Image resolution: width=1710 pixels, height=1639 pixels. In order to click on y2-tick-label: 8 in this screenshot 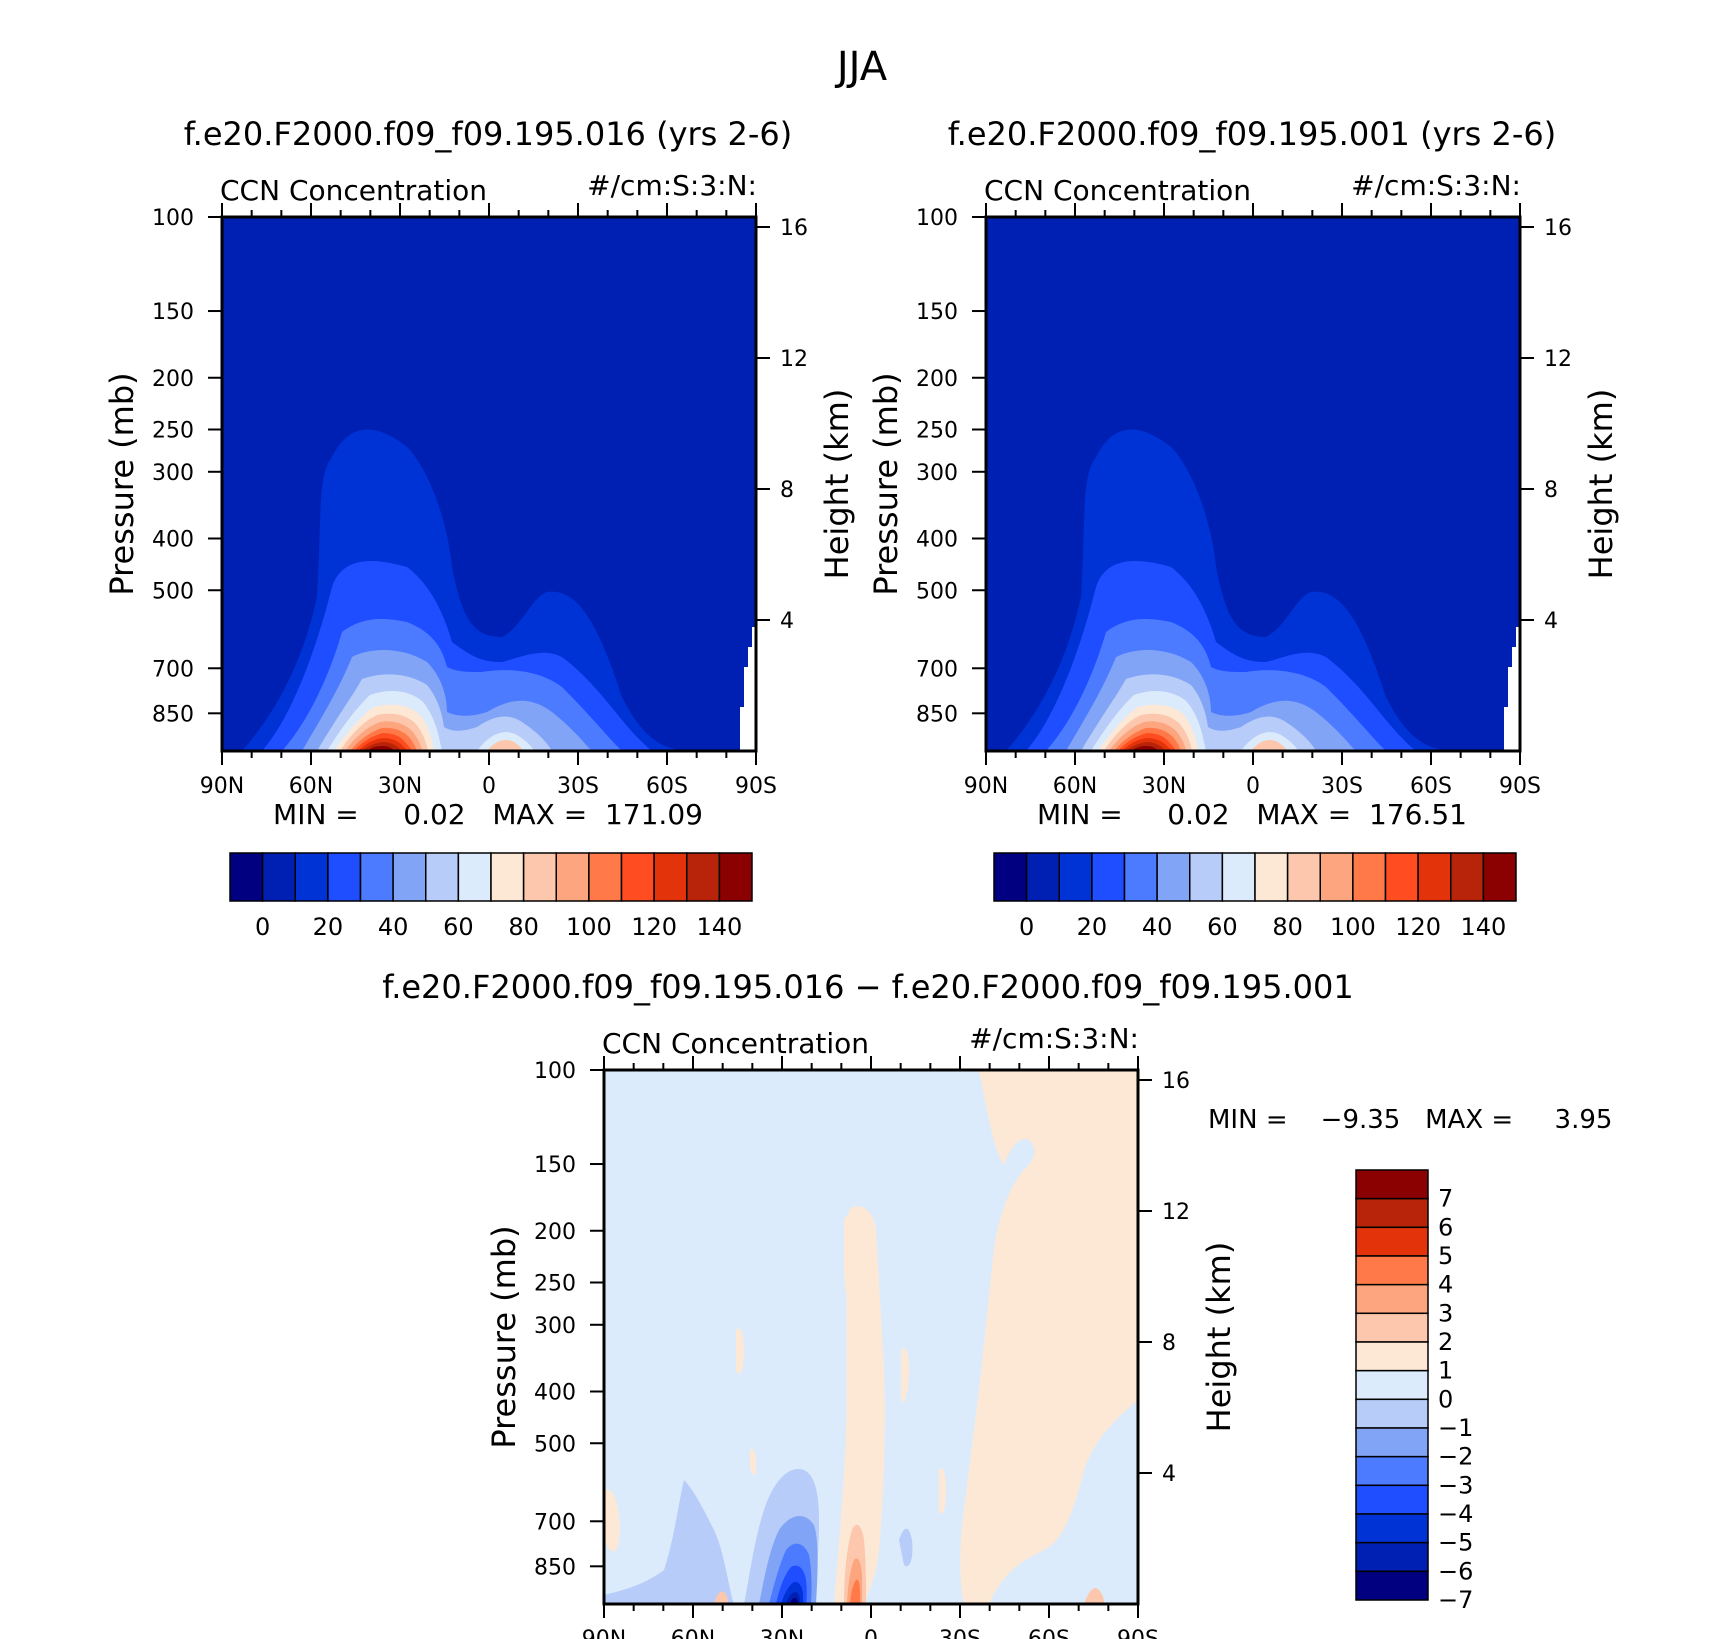, I will do `click(787, 490)`.